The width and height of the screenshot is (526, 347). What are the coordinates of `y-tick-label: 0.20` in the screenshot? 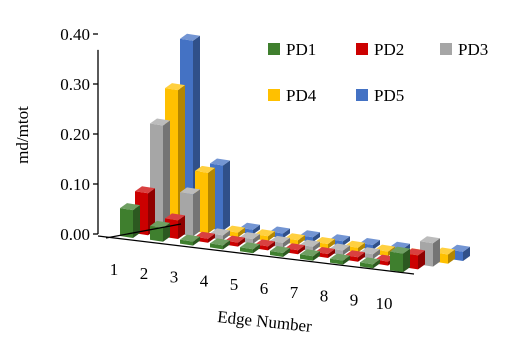 It's located at (75, 134).